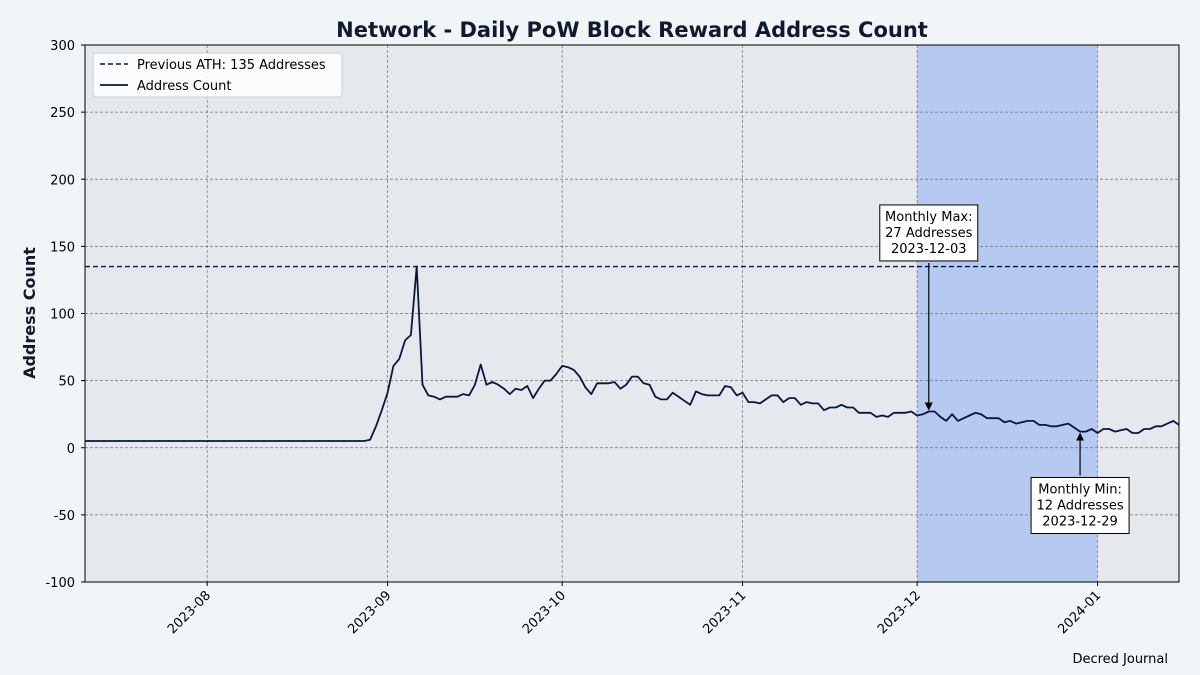 The width and height of the screenshot is (1200, 675). I want to click on annotation-text: 12 Addresses, so click(1079, 505).